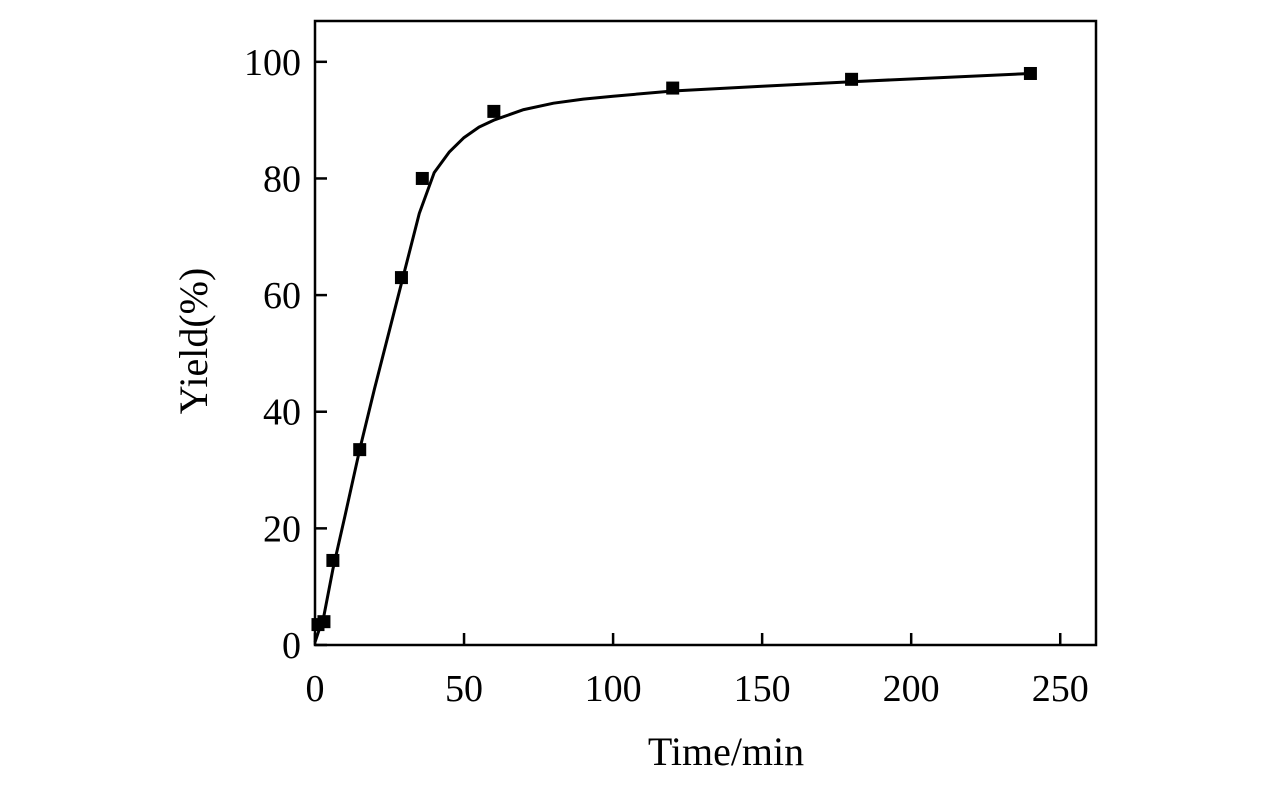 The height and width of the screenshot is (787, 1276). Describe the element at coordinates (282, 413) in the screenshot. I see `y-tick-label: 40` at that location.